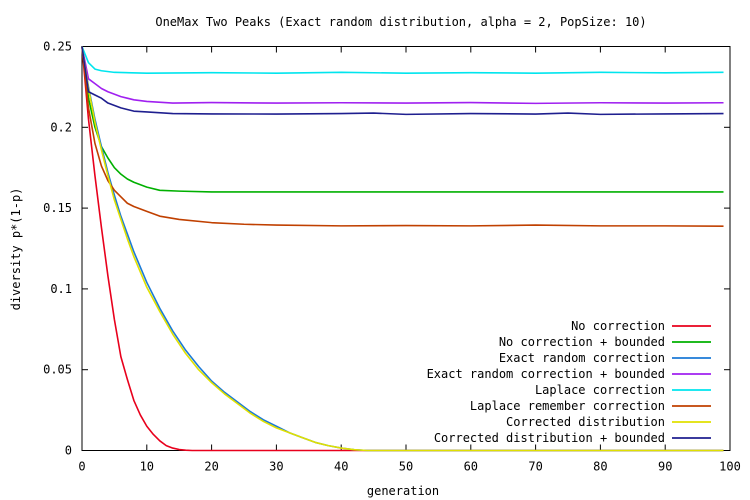 The image size is (750, 500). What do you see at coordinates (730, 467) in the screenshot?
I see `x-tick-label: 100` at bounding box center [730, 467].